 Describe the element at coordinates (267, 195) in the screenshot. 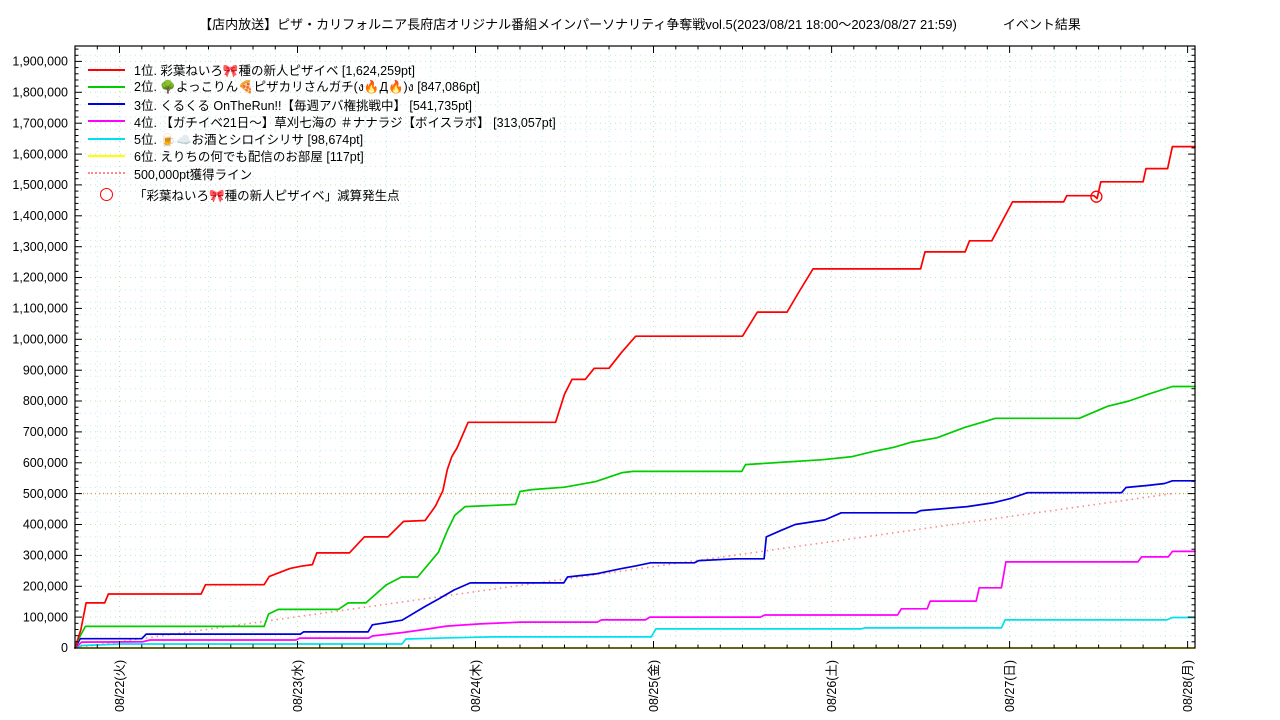

I see `legend-label: 「彩葉ねいろ🎀種の新人ピザイベ」減算発生点` at that location.